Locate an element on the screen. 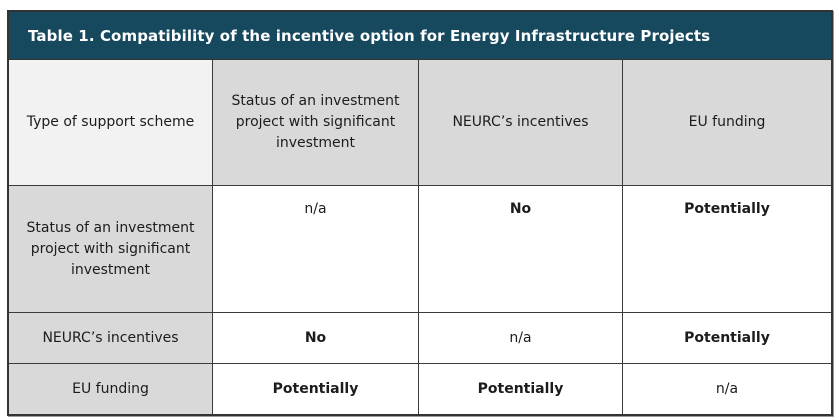 The image size is (839, 420). column-header-label: EU funding is located at coordinates (727, 122).